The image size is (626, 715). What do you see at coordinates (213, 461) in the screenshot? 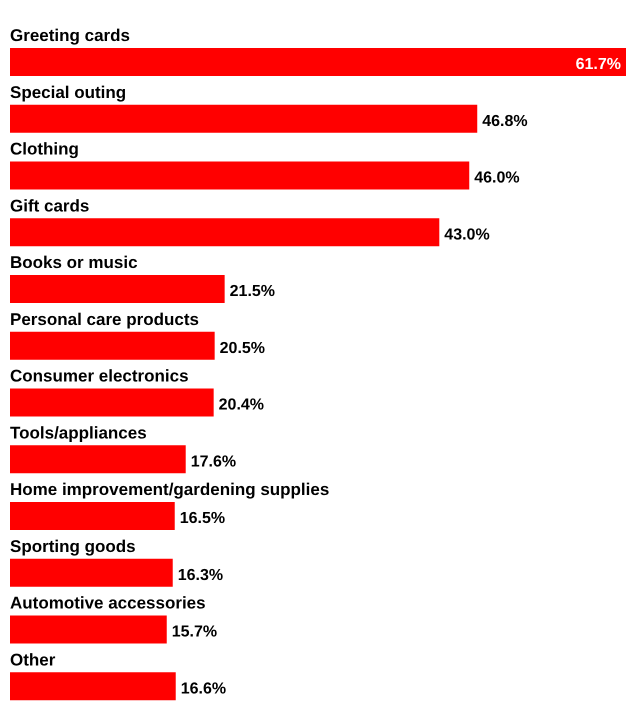
I see `data-label: 17.6%` at bounding box center [213, 461].